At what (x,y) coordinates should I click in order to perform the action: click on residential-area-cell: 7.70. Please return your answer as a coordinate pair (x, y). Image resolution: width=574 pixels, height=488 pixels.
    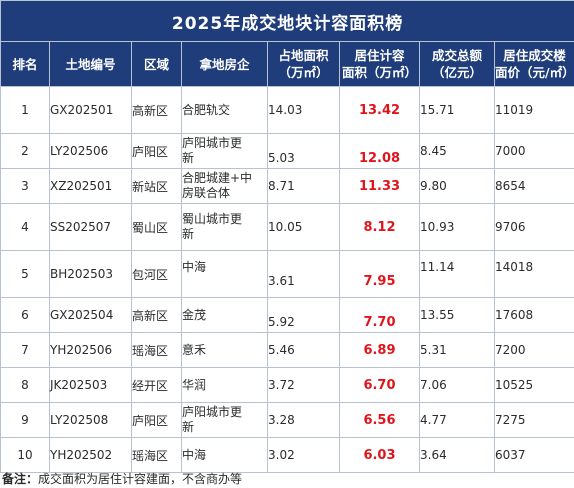
    Looking at the image, I should click on (379, 315).